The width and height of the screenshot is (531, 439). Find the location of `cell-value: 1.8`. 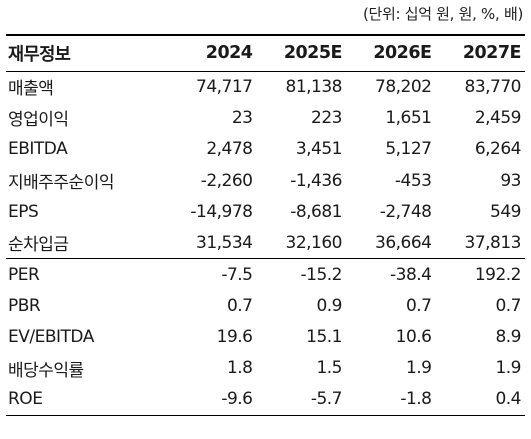

cell-value: 1.8 is located at coordinates (239, 368).